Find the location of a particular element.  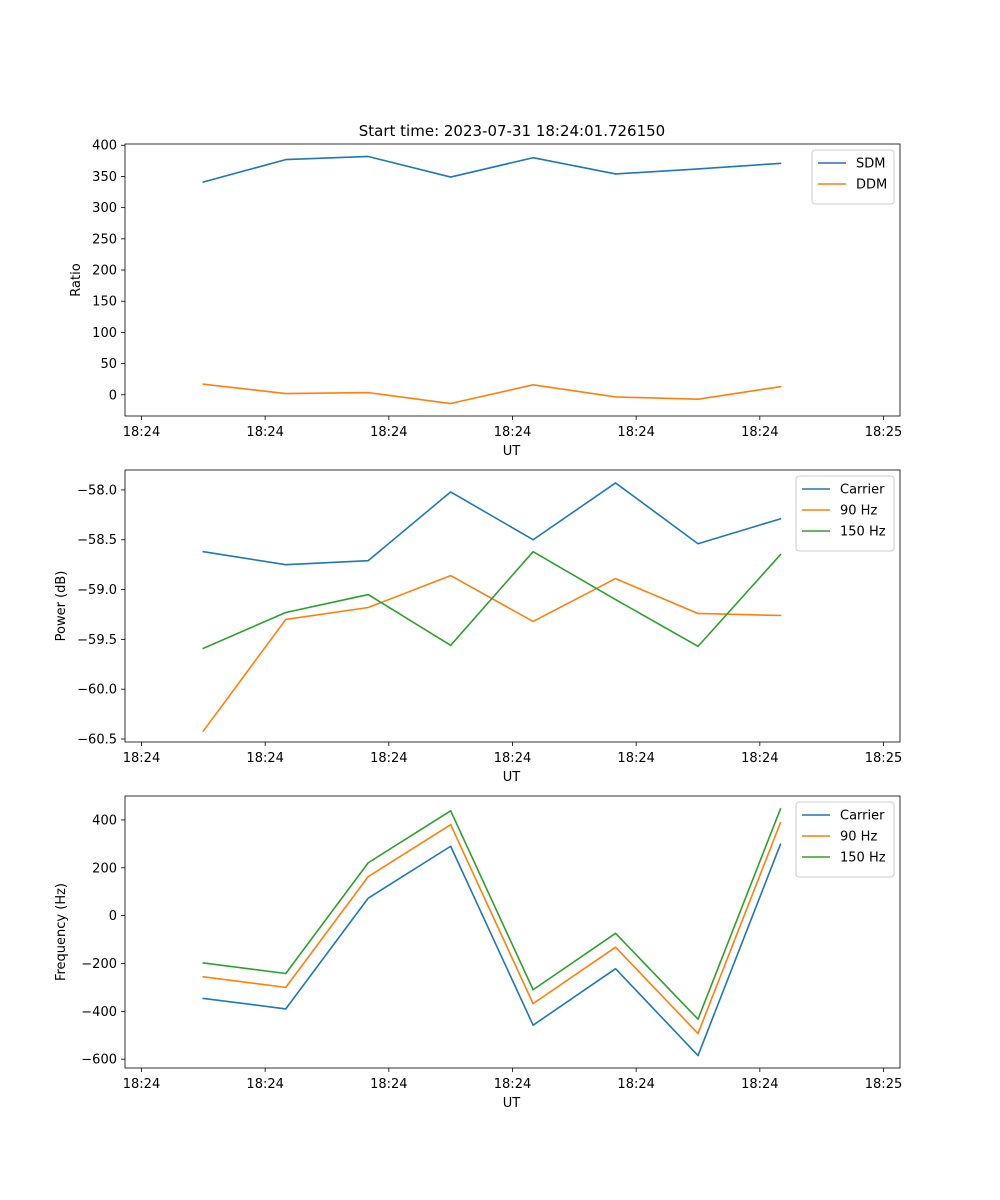

frequency-y-tick-label: −400 is located at coordinates (99, 1012).